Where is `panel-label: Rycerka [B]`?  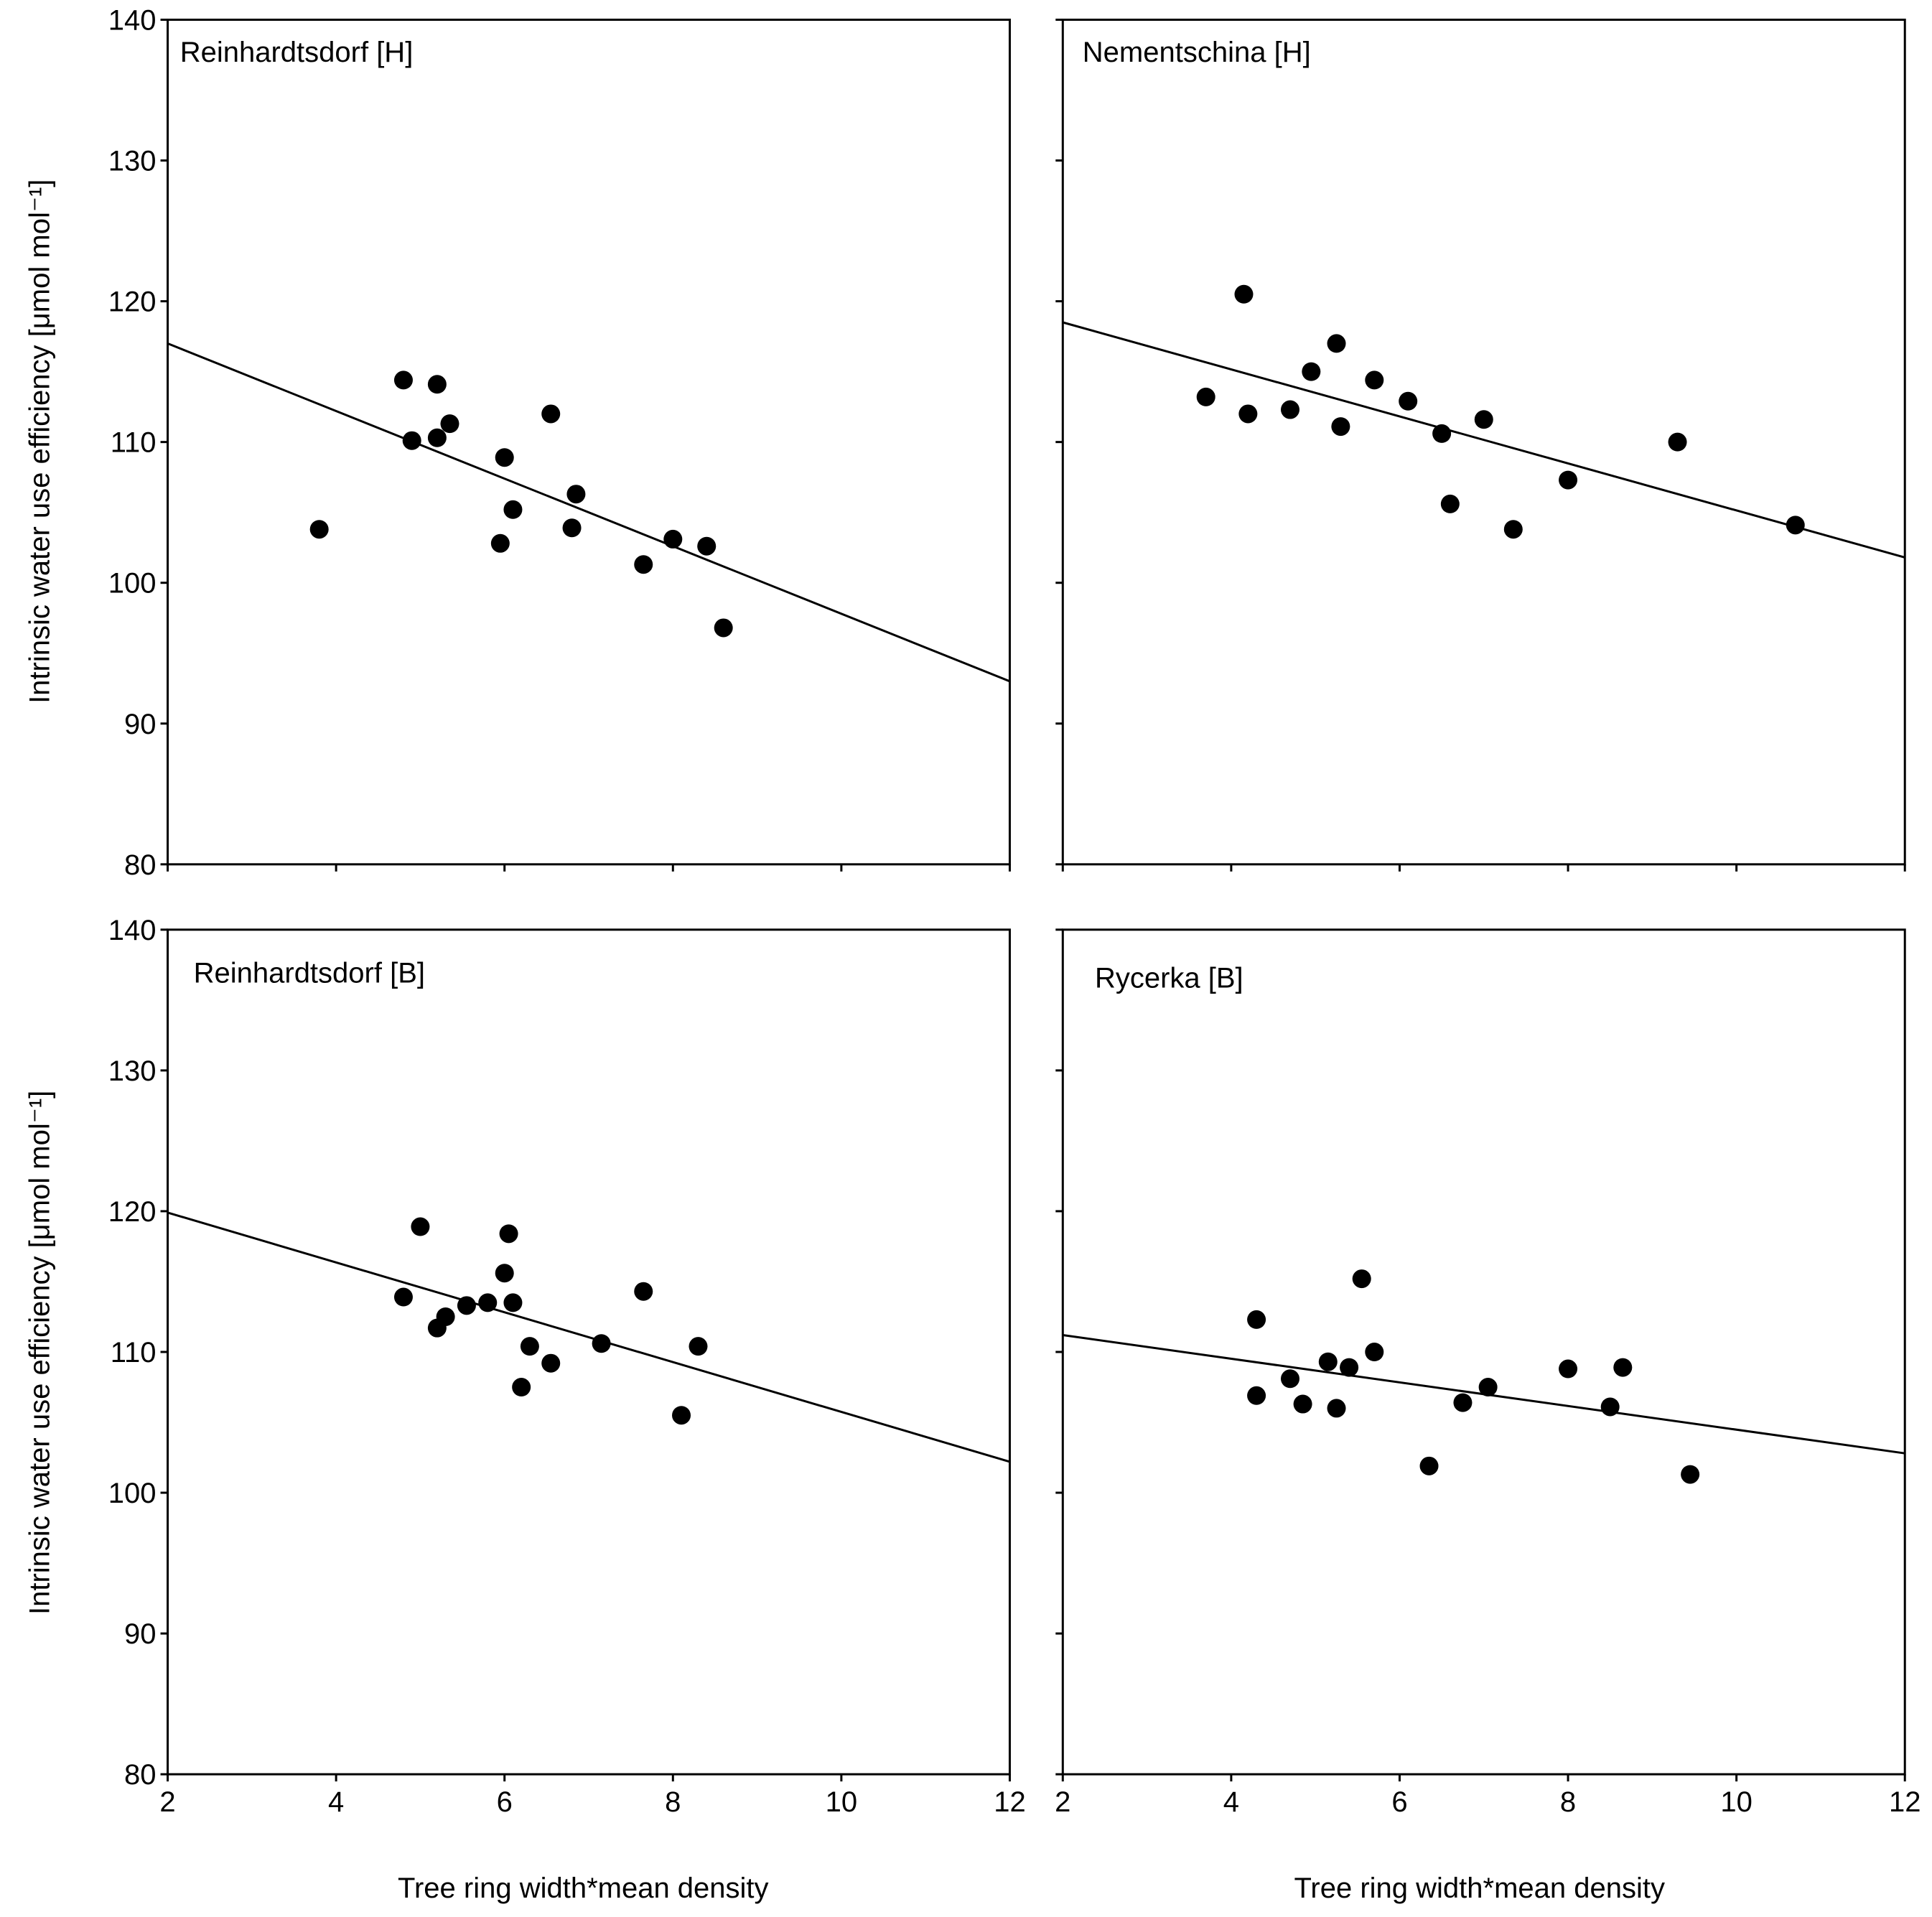
panel-label: Rycerka [B] is located at coordinates (1169, 978).